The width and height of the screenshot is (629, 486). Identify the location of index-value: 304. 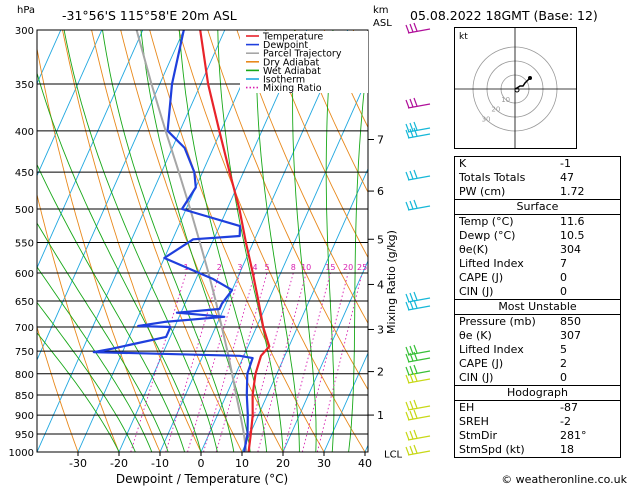
(570, 249).